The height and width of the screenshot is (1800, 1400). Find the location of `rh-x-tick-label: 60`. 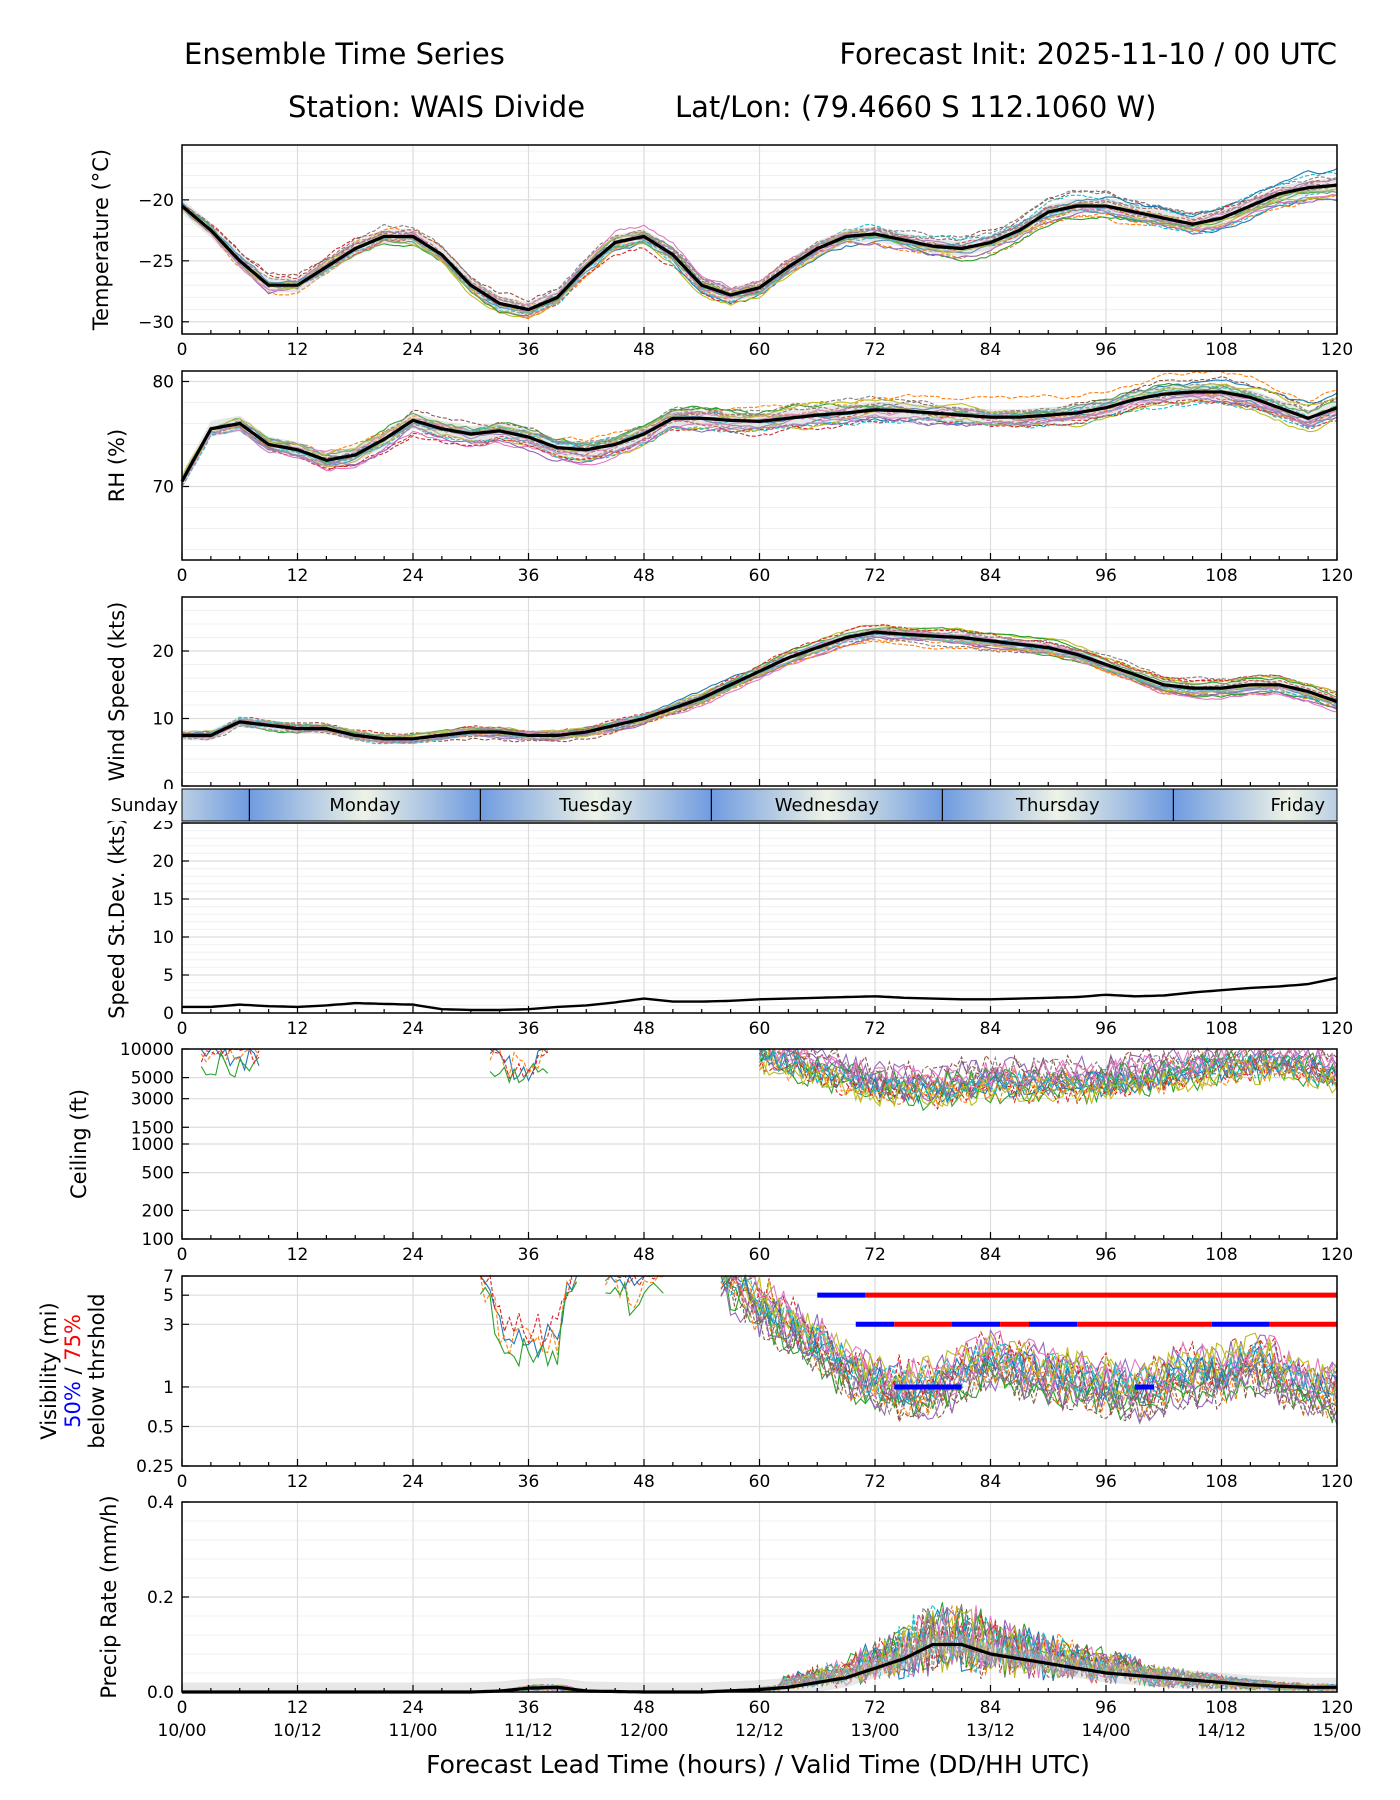

rh-x-tick-label: 60 is located at coordinates (760, 576).